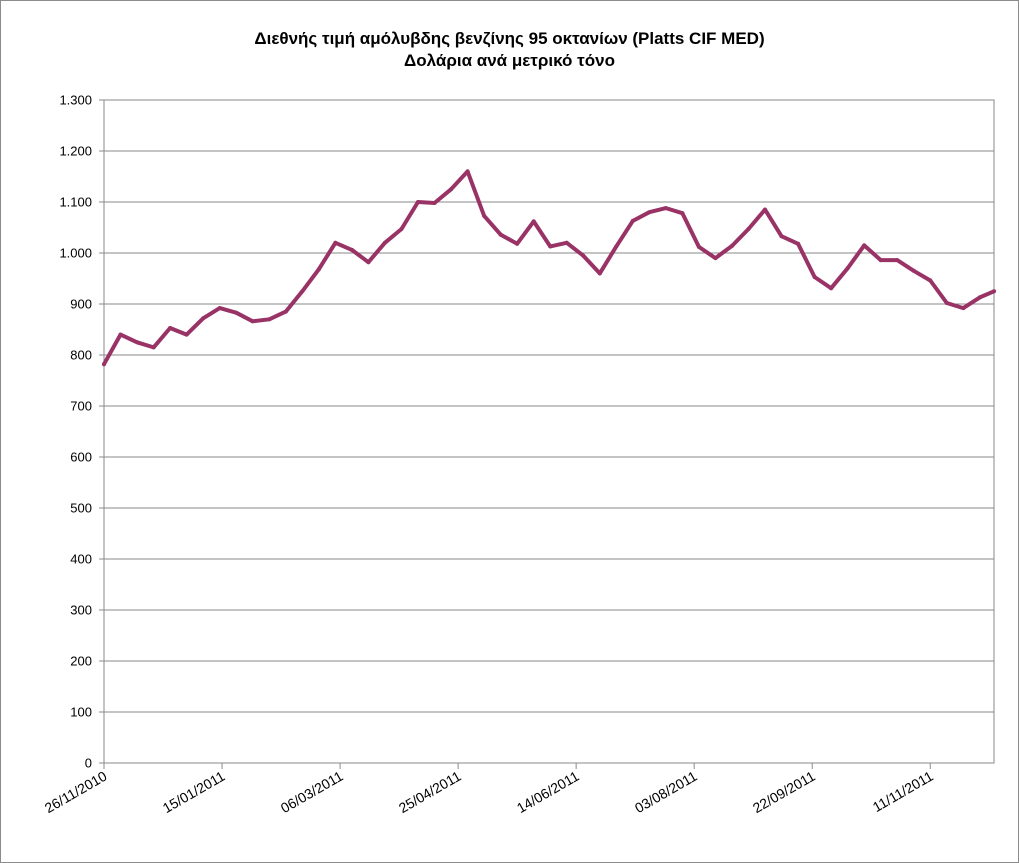 This screenshot has height=863, width=1019. I want to click on x-tick-label: 15/01/2011, so click(194, 792).